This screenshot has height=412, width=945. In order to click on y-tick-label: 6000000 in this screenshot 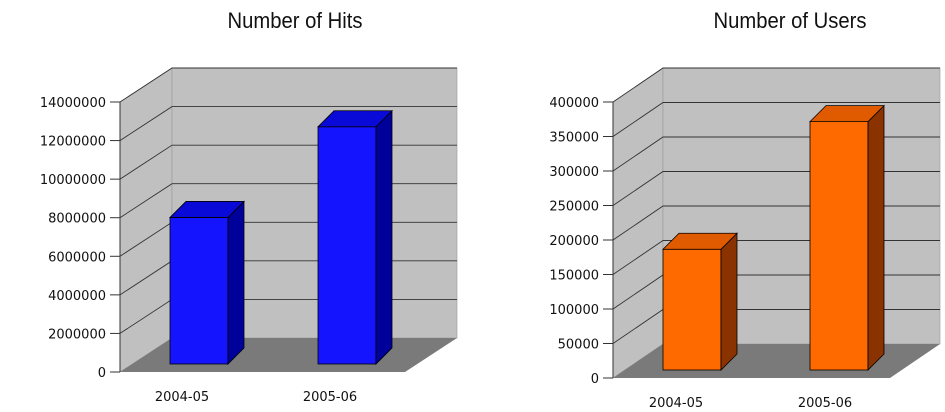, I will do `click(77, 257)`.